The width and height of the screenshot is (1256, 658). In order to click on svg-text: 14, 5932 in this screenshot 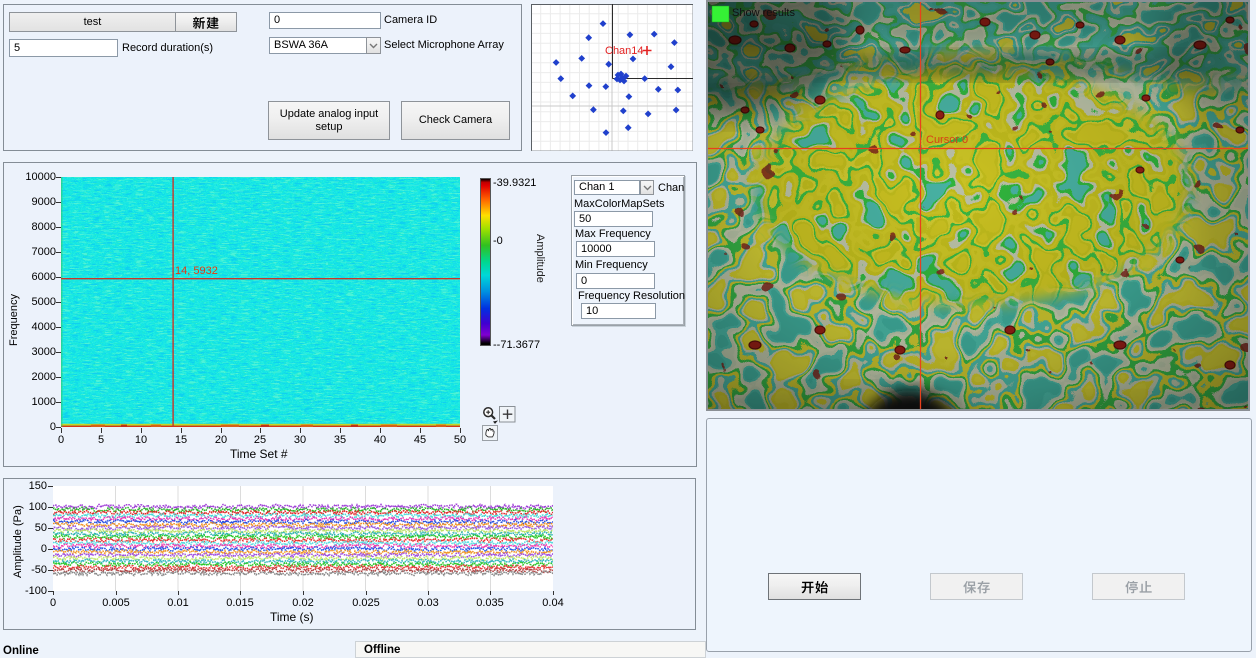, I will do `click(196, 271)`.